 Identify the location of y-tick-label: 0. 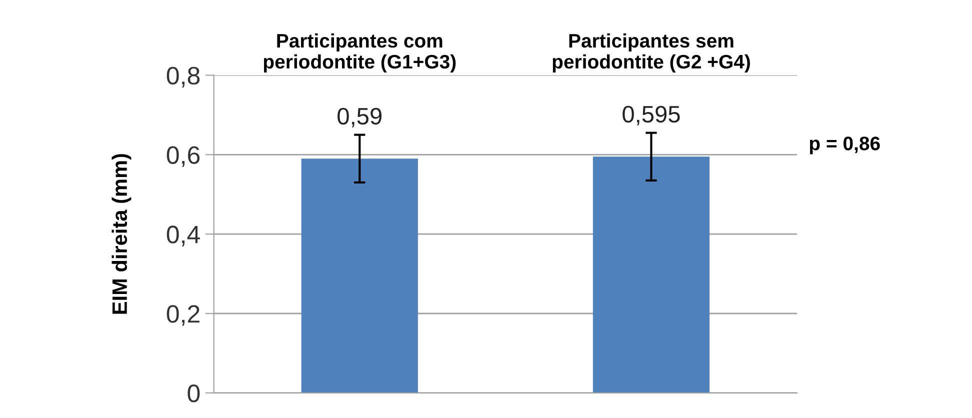
(194, 393).